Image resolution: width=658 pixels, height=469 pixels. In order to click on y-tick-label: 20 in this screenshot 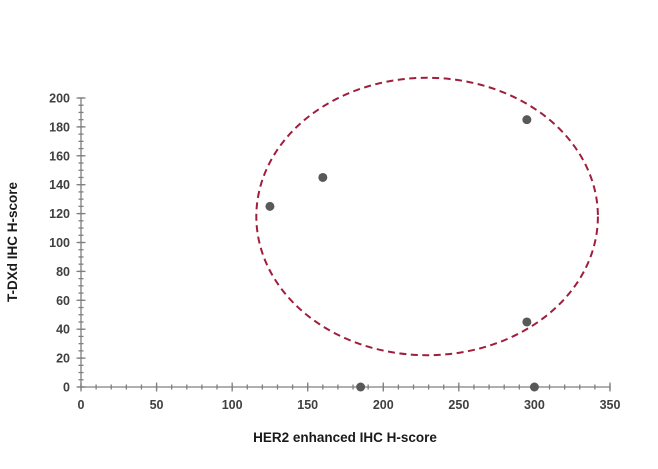, I will do `click(63, 359)`.